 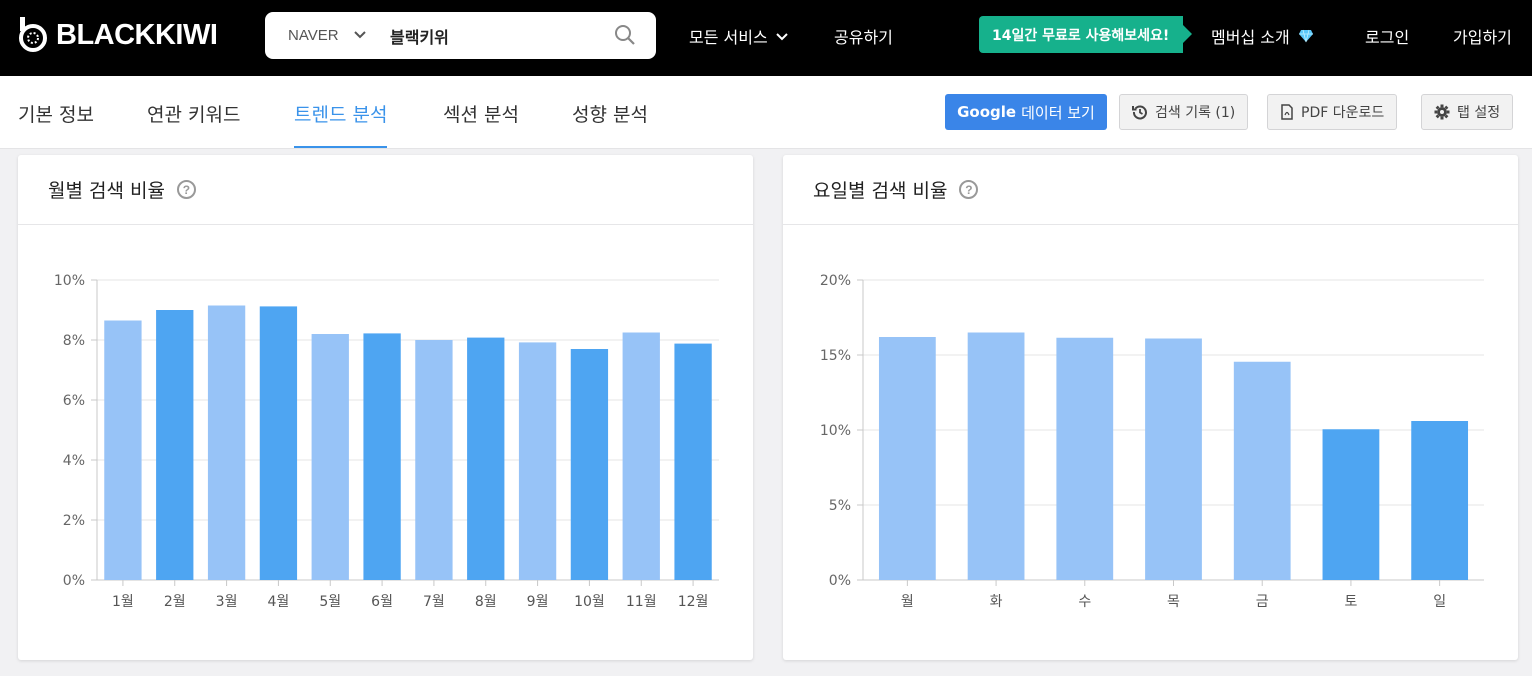 I want to click on x-tick-label: 일, so click(x=1439, y=602).